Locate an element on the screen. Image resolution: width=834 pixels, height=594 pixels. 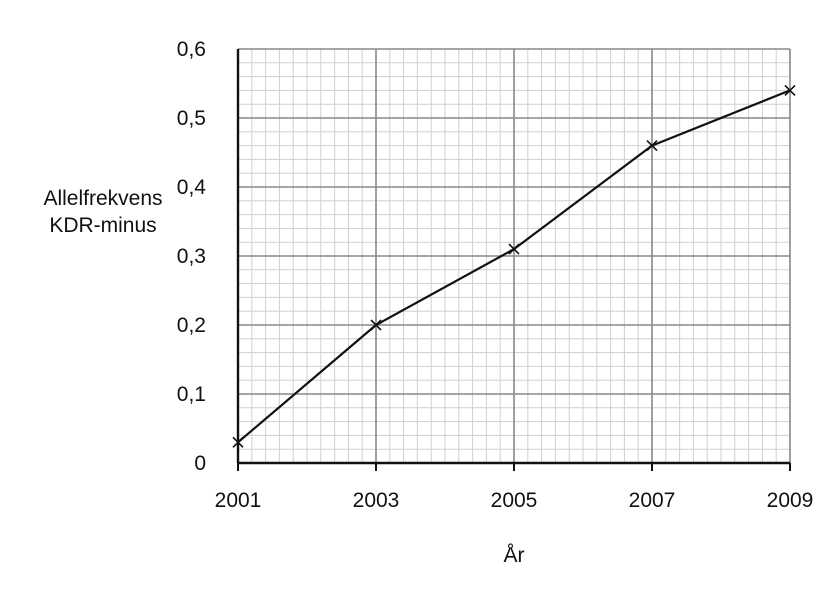
y-tick-labels: 0 0,1 0,2 0,3 0,4 0,5 0,6 is located at coordinates (192, 256).